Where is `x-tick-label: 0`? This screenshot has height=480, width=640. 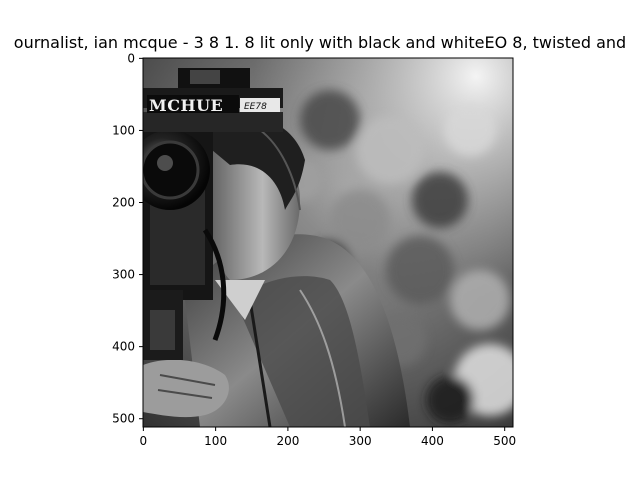
x-tick-label: 0 is located at coordinates (144, 441).